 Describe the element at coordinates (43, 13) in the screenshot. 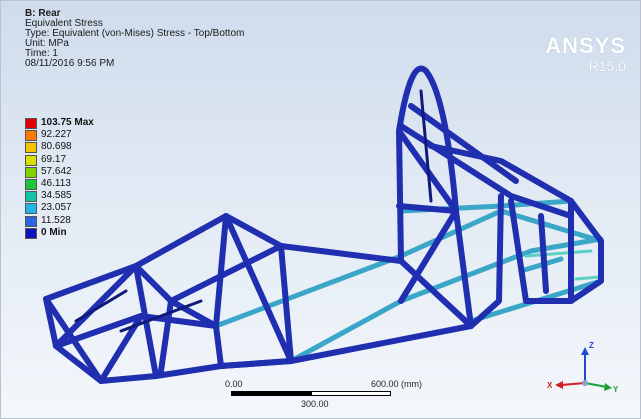

I see `result-title: B: Rear` at that location.